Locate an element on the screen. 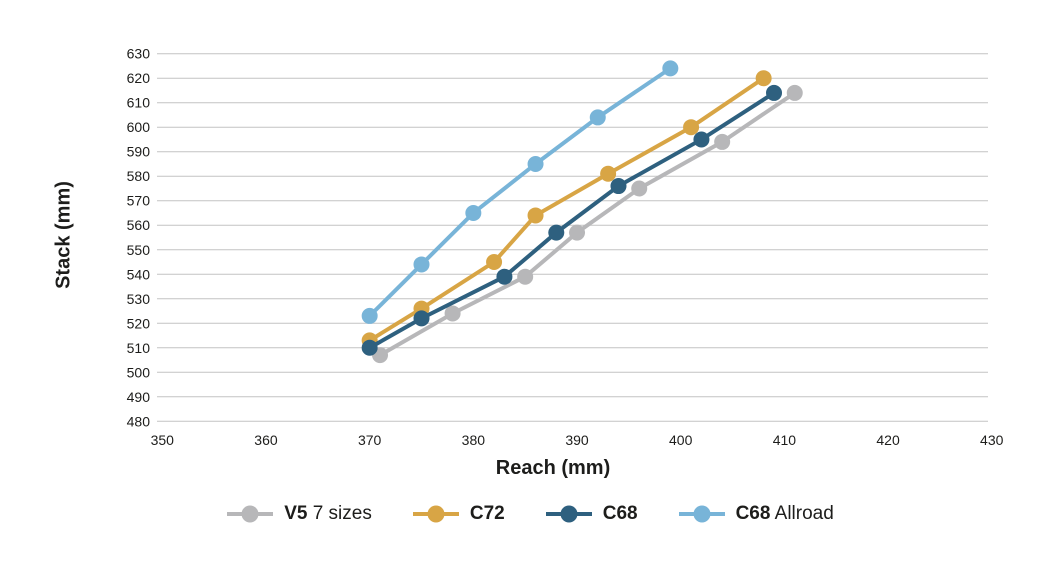 The image size is (1060, 569). legend-item-c72: C72 is located at coordinates (458, 514).